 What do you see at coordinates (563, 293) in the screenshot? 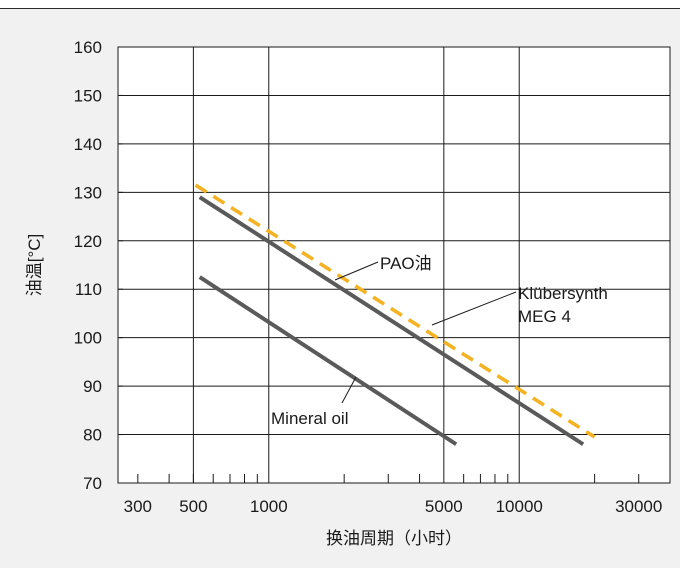
I see `annotation-label-1-0: Klübersynth` at bounding box center [563, 293].